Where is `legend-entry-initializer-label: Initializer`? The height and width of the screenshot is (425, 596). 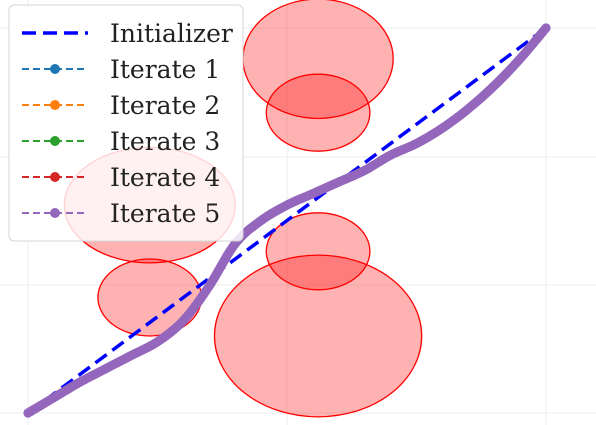
legend-entry-initializer-label: Initializer is located at coordinates (171, 33).